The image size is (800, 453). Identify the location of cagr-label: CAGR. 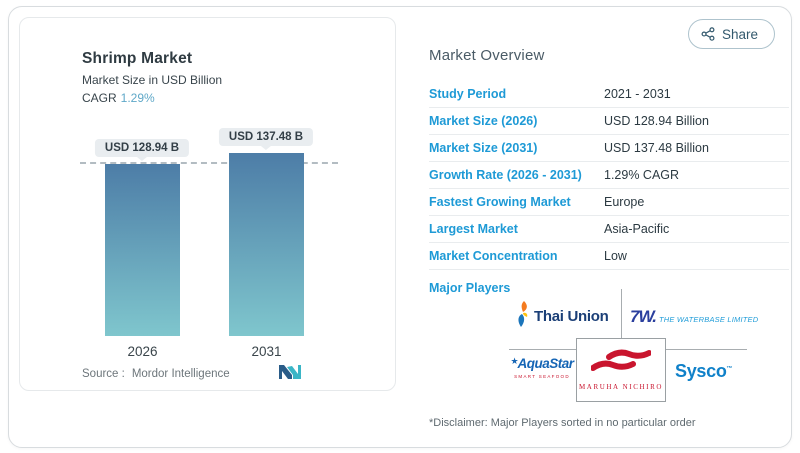
(99, 98).